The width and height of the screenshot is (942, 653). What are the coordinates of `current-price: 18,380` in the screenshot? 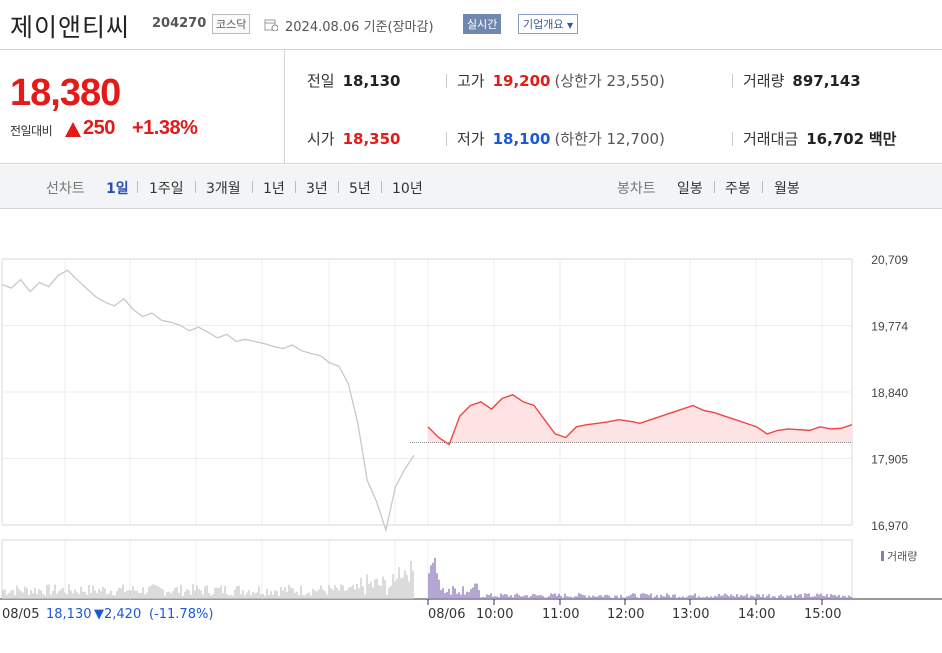 It's located at (65, 93).